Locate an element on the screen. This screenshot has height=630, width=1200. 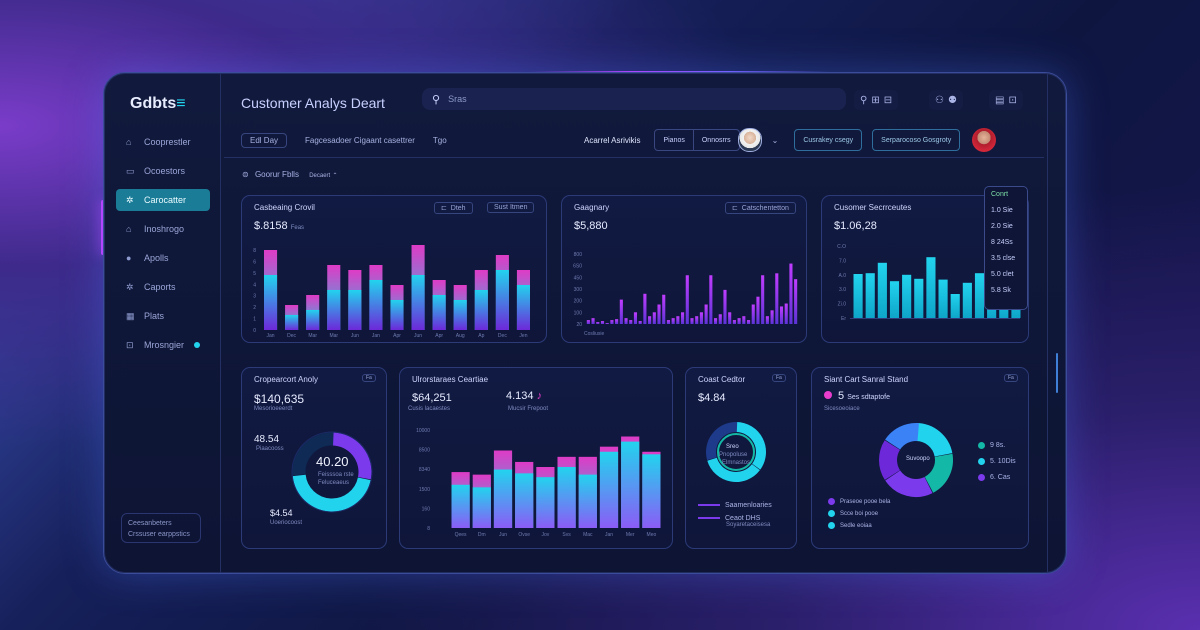
sidebar-item-cooprestler: ⌂ Cooprestler is located at coordinates (163, 142).